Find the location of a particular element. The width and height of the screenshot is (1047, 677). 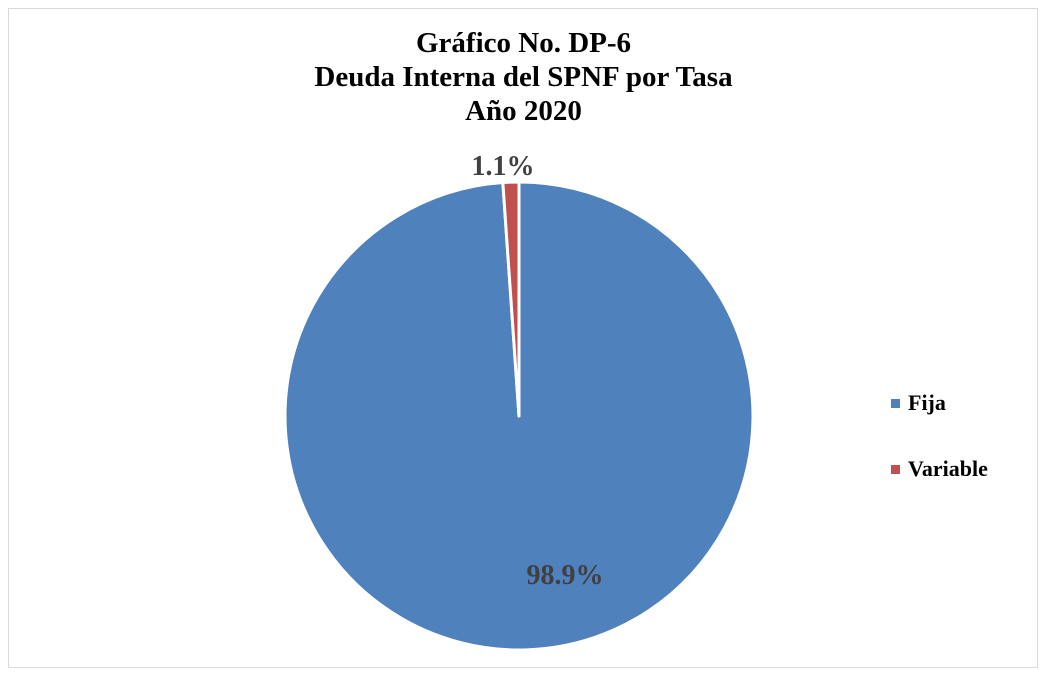

chart-title-line-1: Gráfico No. DP-6 is located at coordinates (523, 43).